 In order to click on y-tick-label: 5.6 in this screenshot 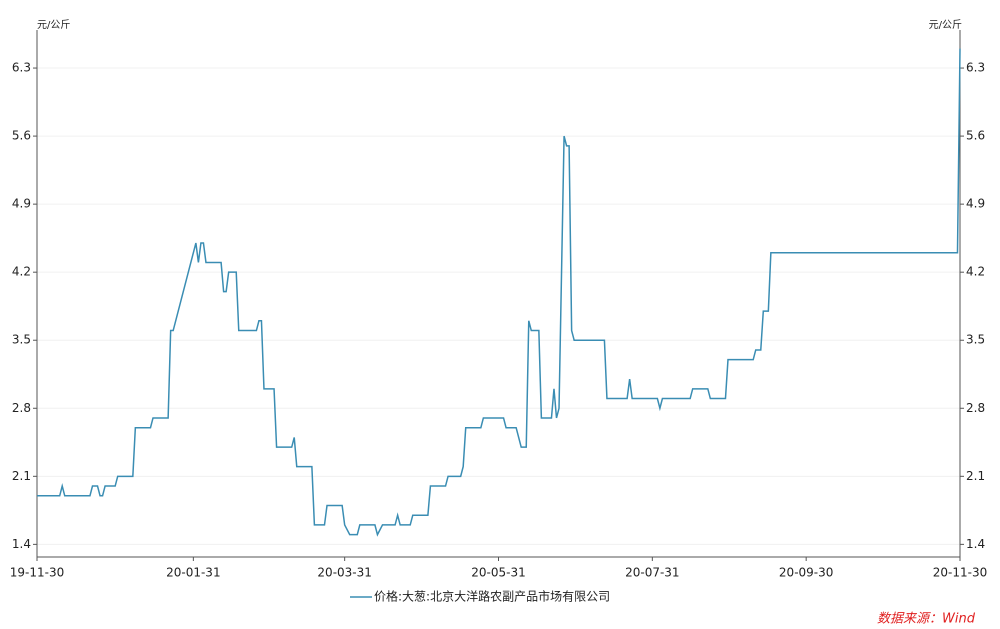, I will do `click(21, 136)`.